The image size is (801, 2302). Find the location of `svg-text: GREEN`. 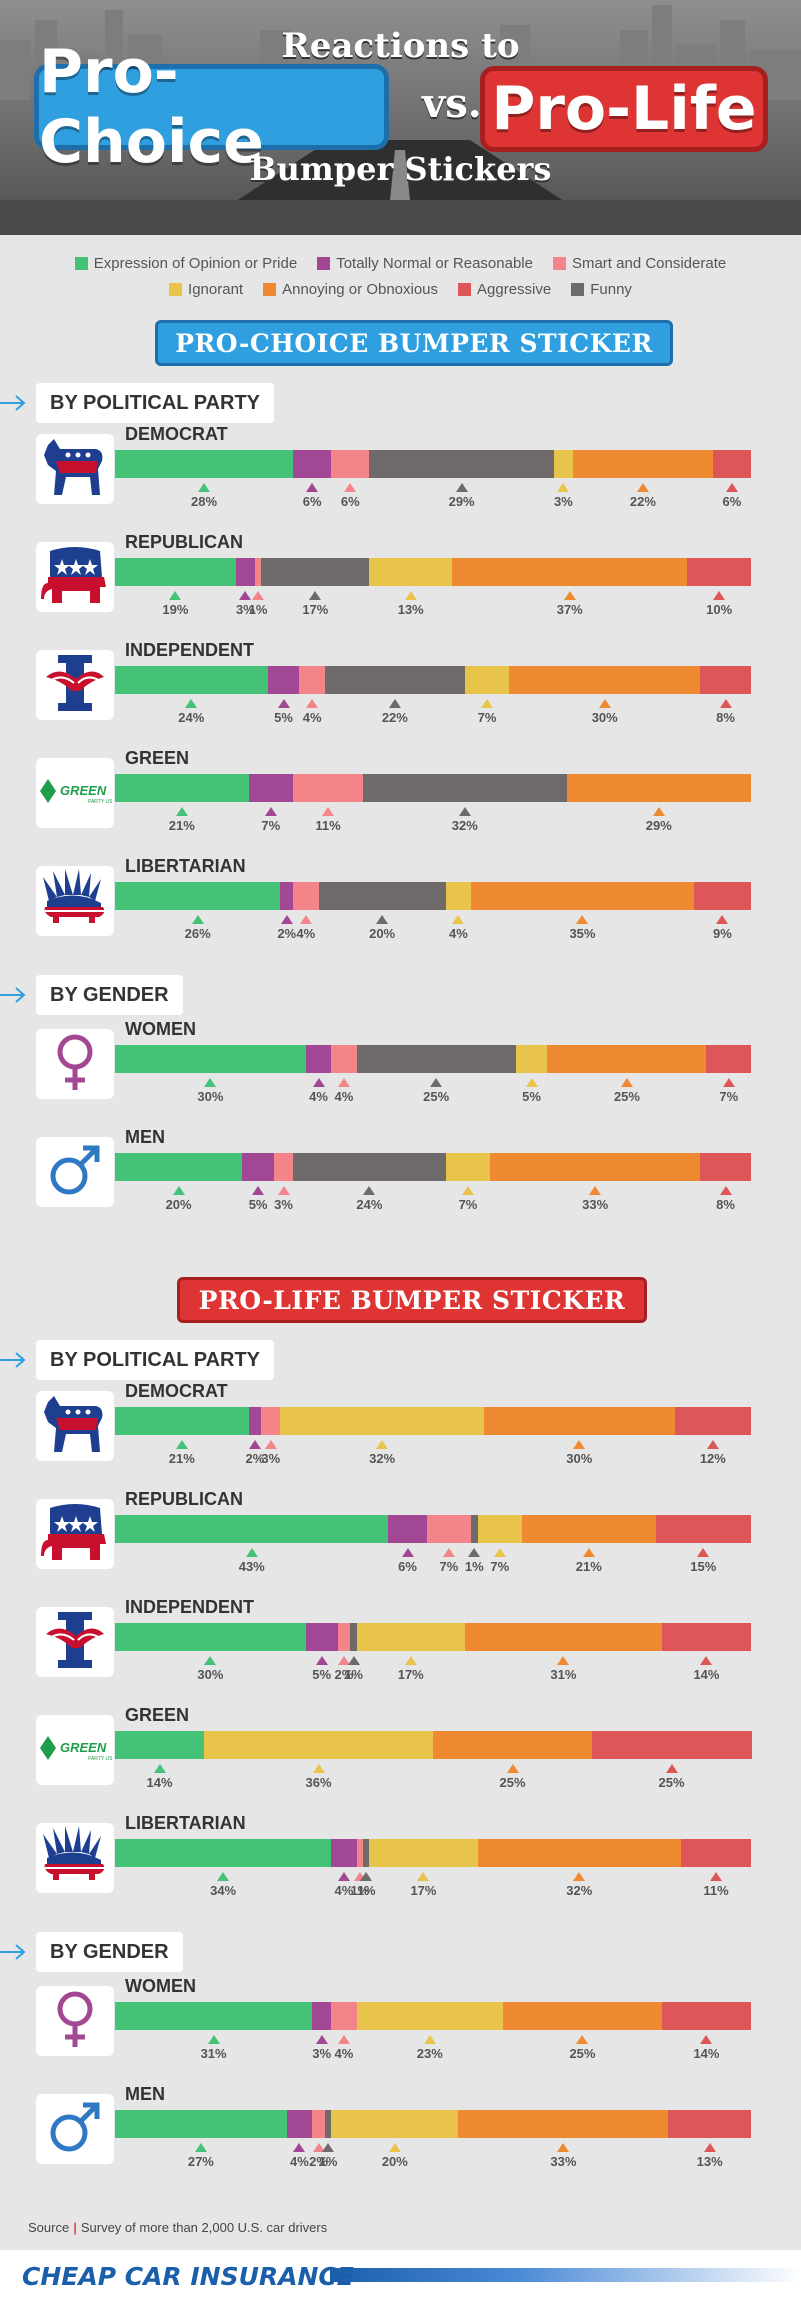

svg-text: GREEN is located at coordinates (83, 790).